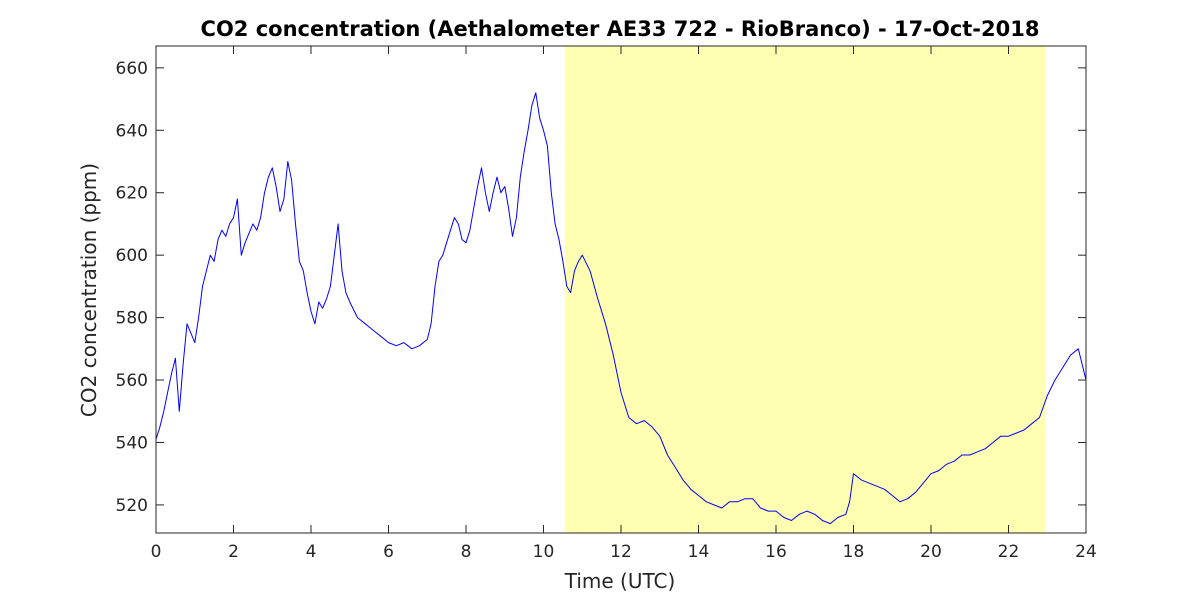  What do you see at coordinates (1009, 552) in the screenshot?
I see `x-tick-label: 22` at bounding box center [1009, 552].